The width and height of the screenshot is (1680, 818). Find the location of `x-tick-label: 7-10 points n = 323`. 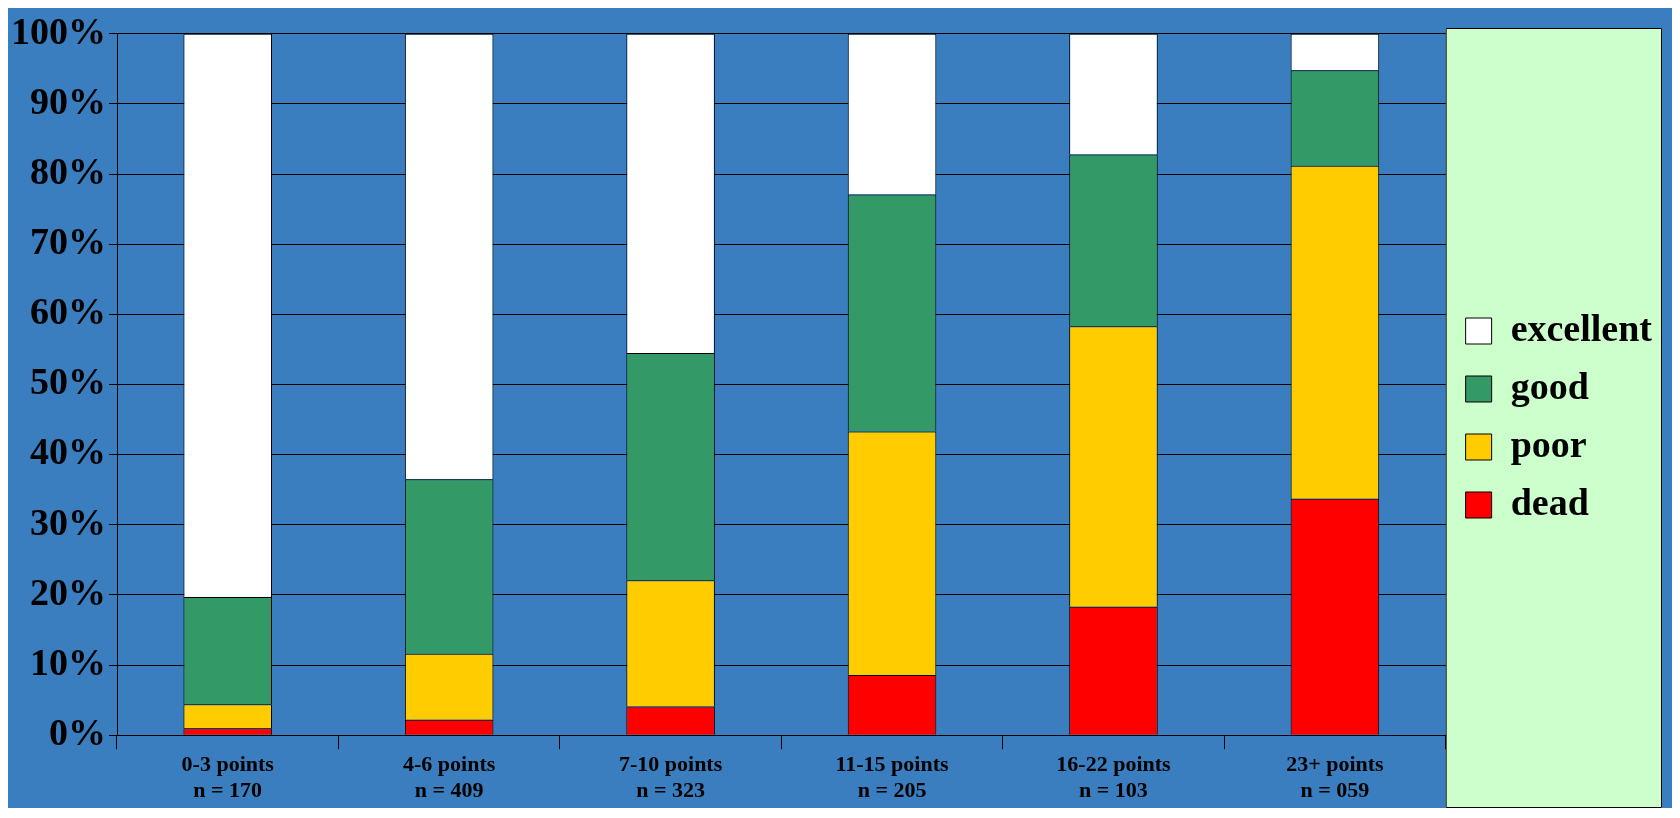

x-tick-label: 7-10 points n = 323 is located at coordinates (670, 777).